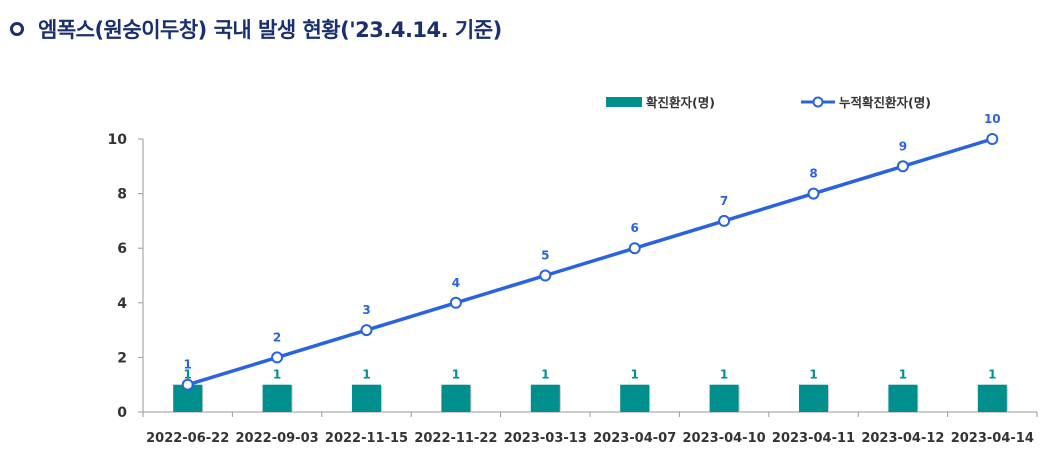 This screenshot has width=1054, height=459. I want to click on legend-bar-swatch, so click(624, 102).